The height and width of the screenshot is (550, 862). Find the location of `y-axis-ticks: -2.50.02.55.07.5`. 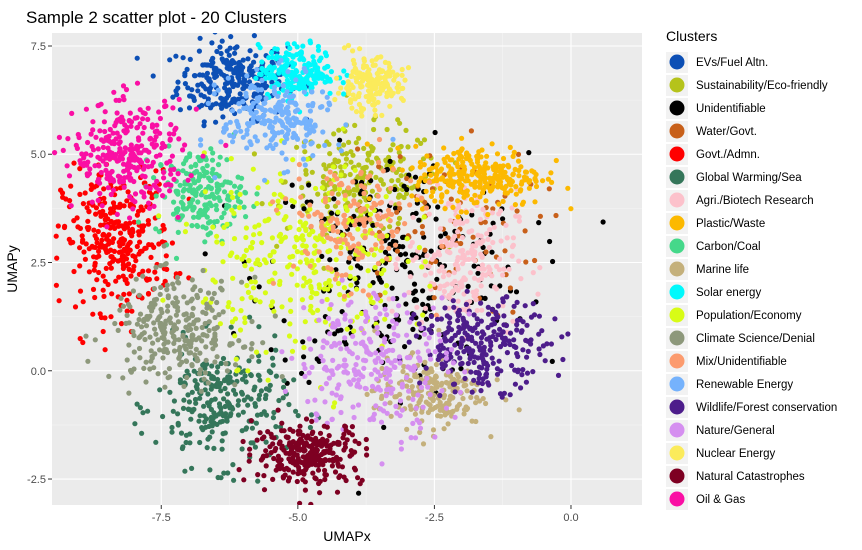

y-axis-ticks: -2.50.02.55.07.5 is located at coordinates (39, 263).